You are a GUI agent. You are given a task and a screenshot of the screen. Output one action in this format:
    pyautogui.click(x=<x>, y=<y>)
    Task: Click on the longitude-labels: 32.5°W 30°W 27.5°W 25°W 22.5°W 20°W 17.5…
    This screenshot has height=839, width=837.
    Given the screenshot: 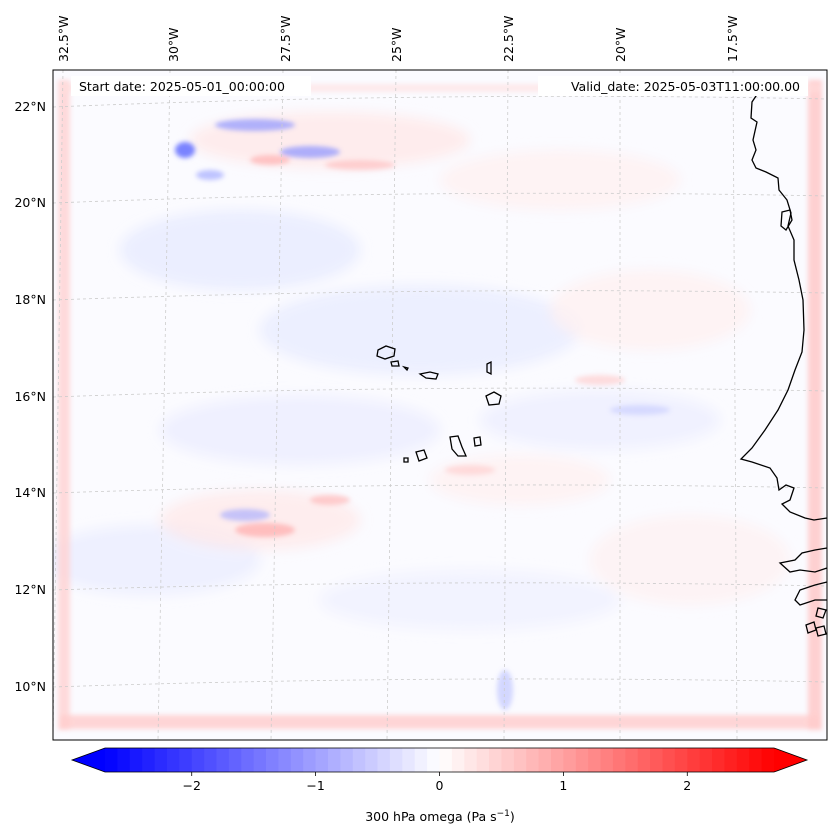 What is the action you would take?
    pyautogui.click(x=398, y=39)
    